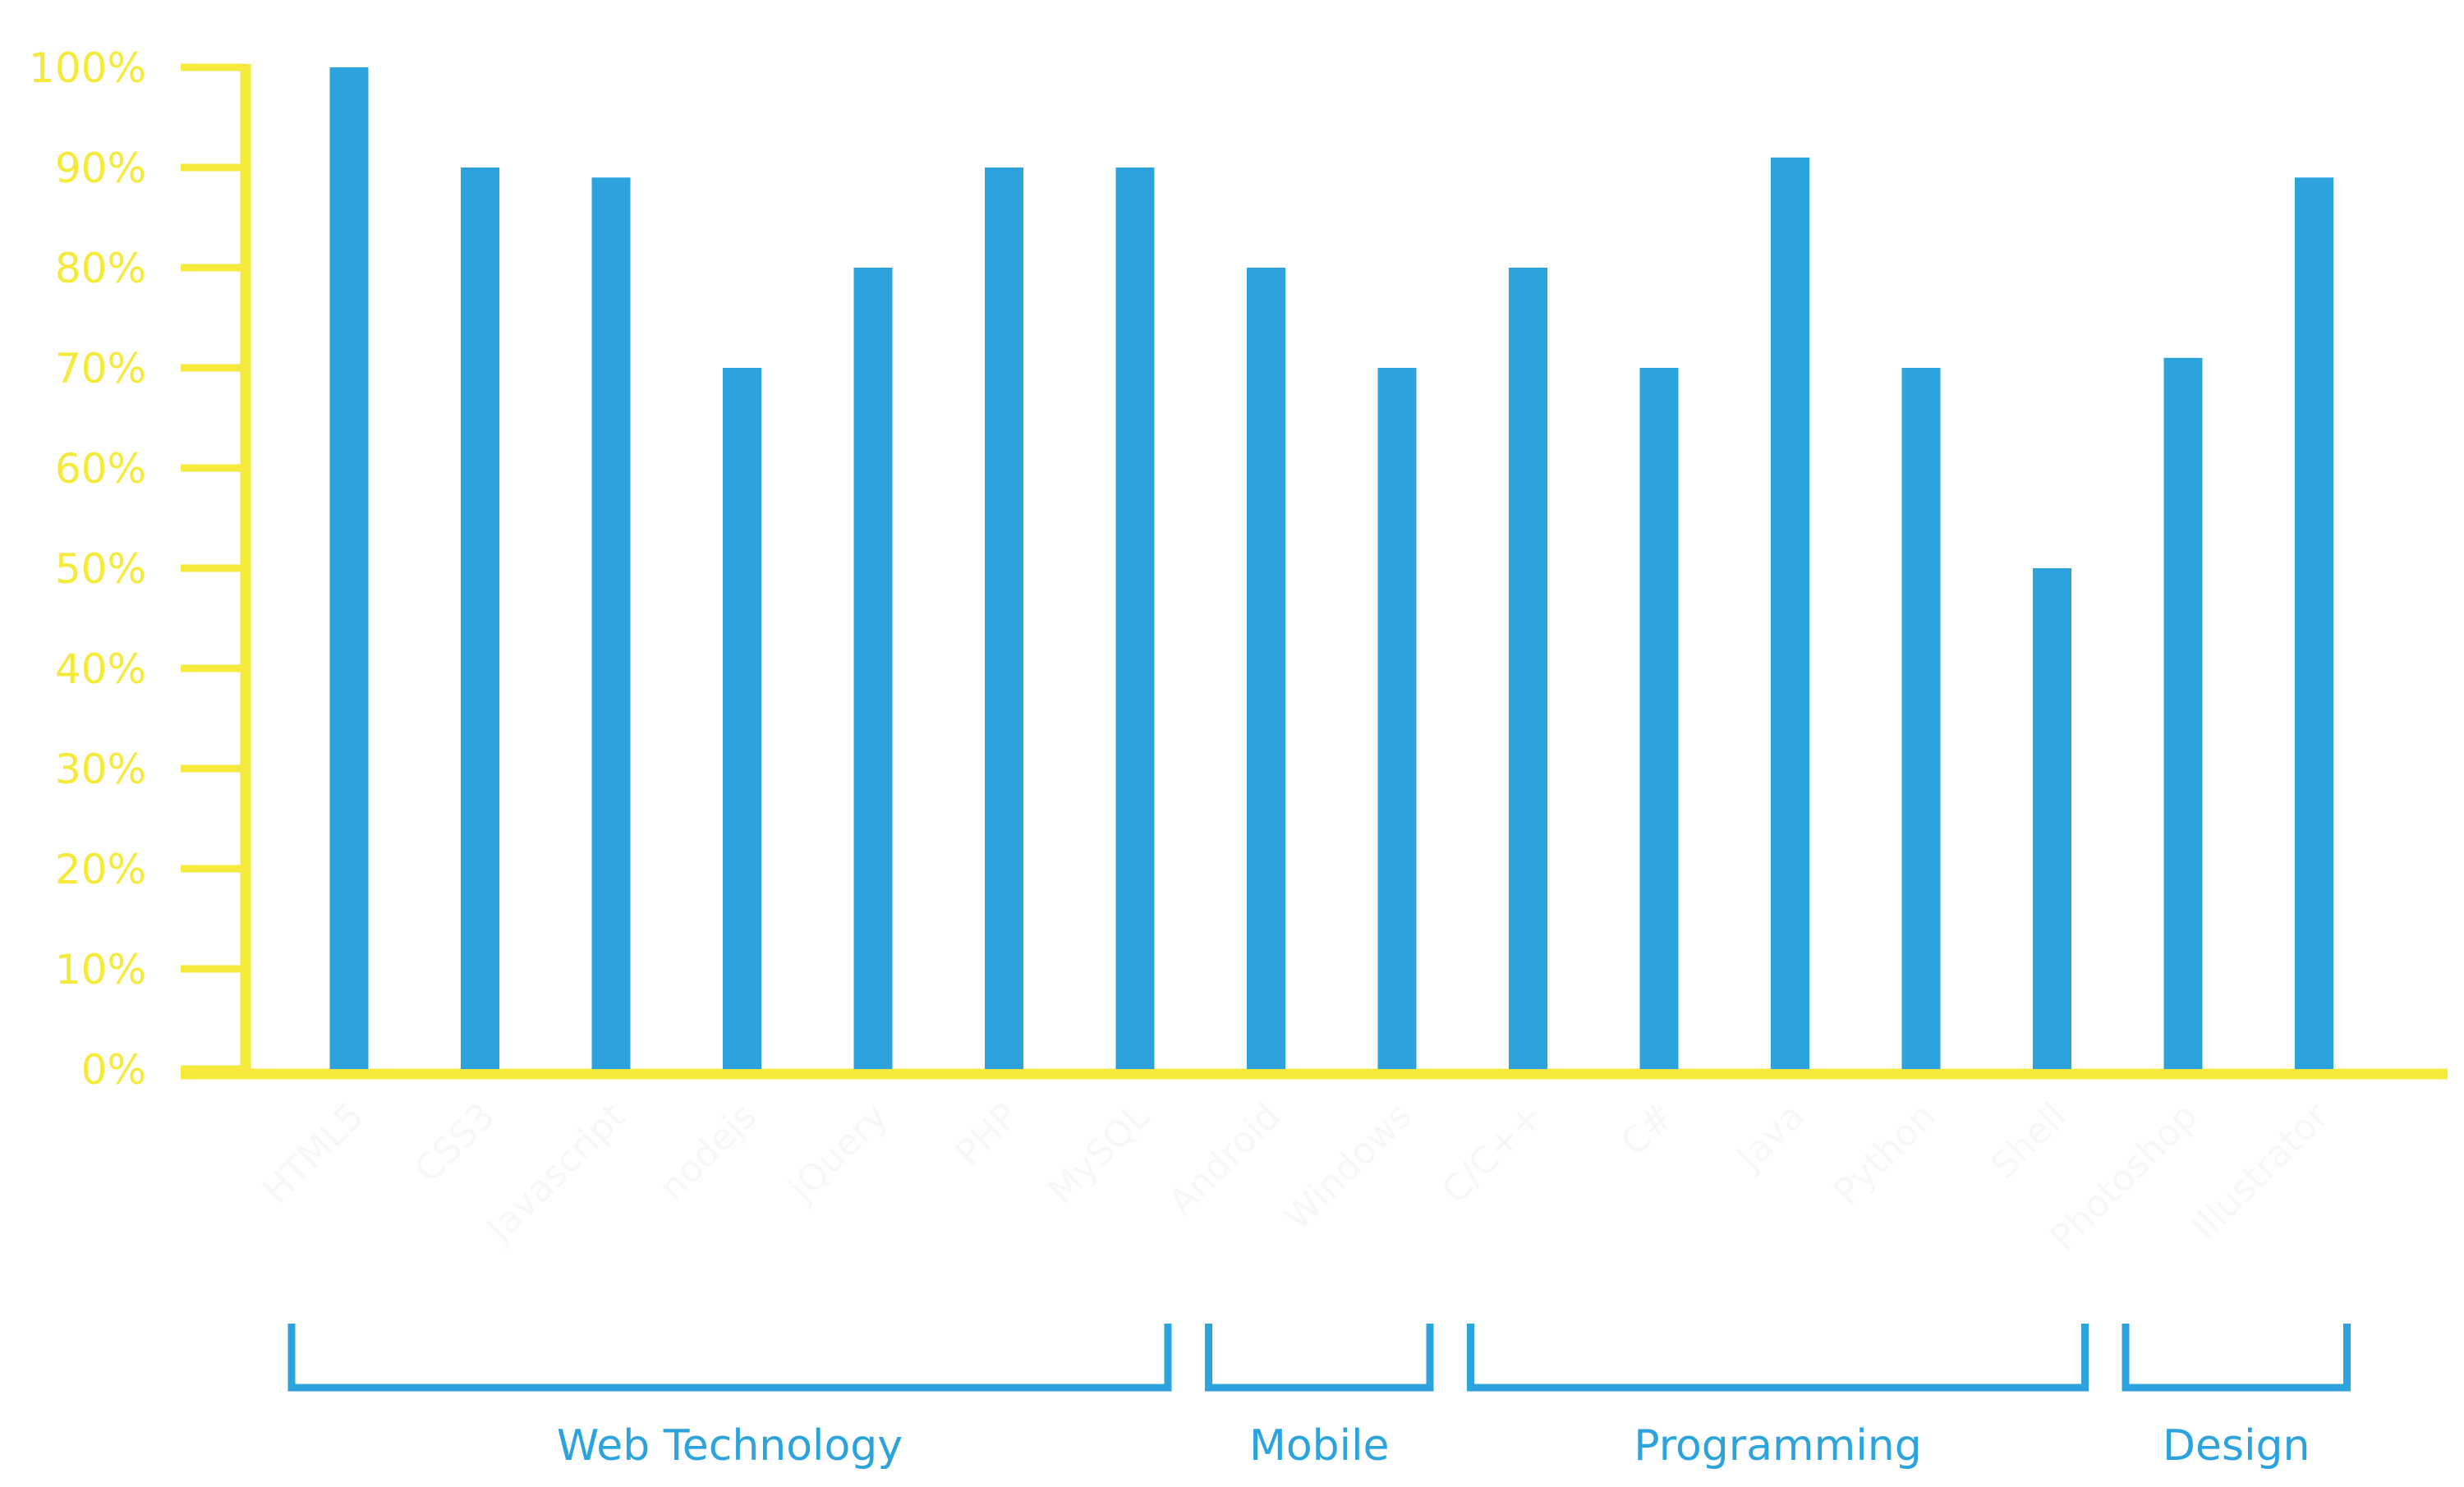  I want to click on group-label: Design, so click(2236, 1446).